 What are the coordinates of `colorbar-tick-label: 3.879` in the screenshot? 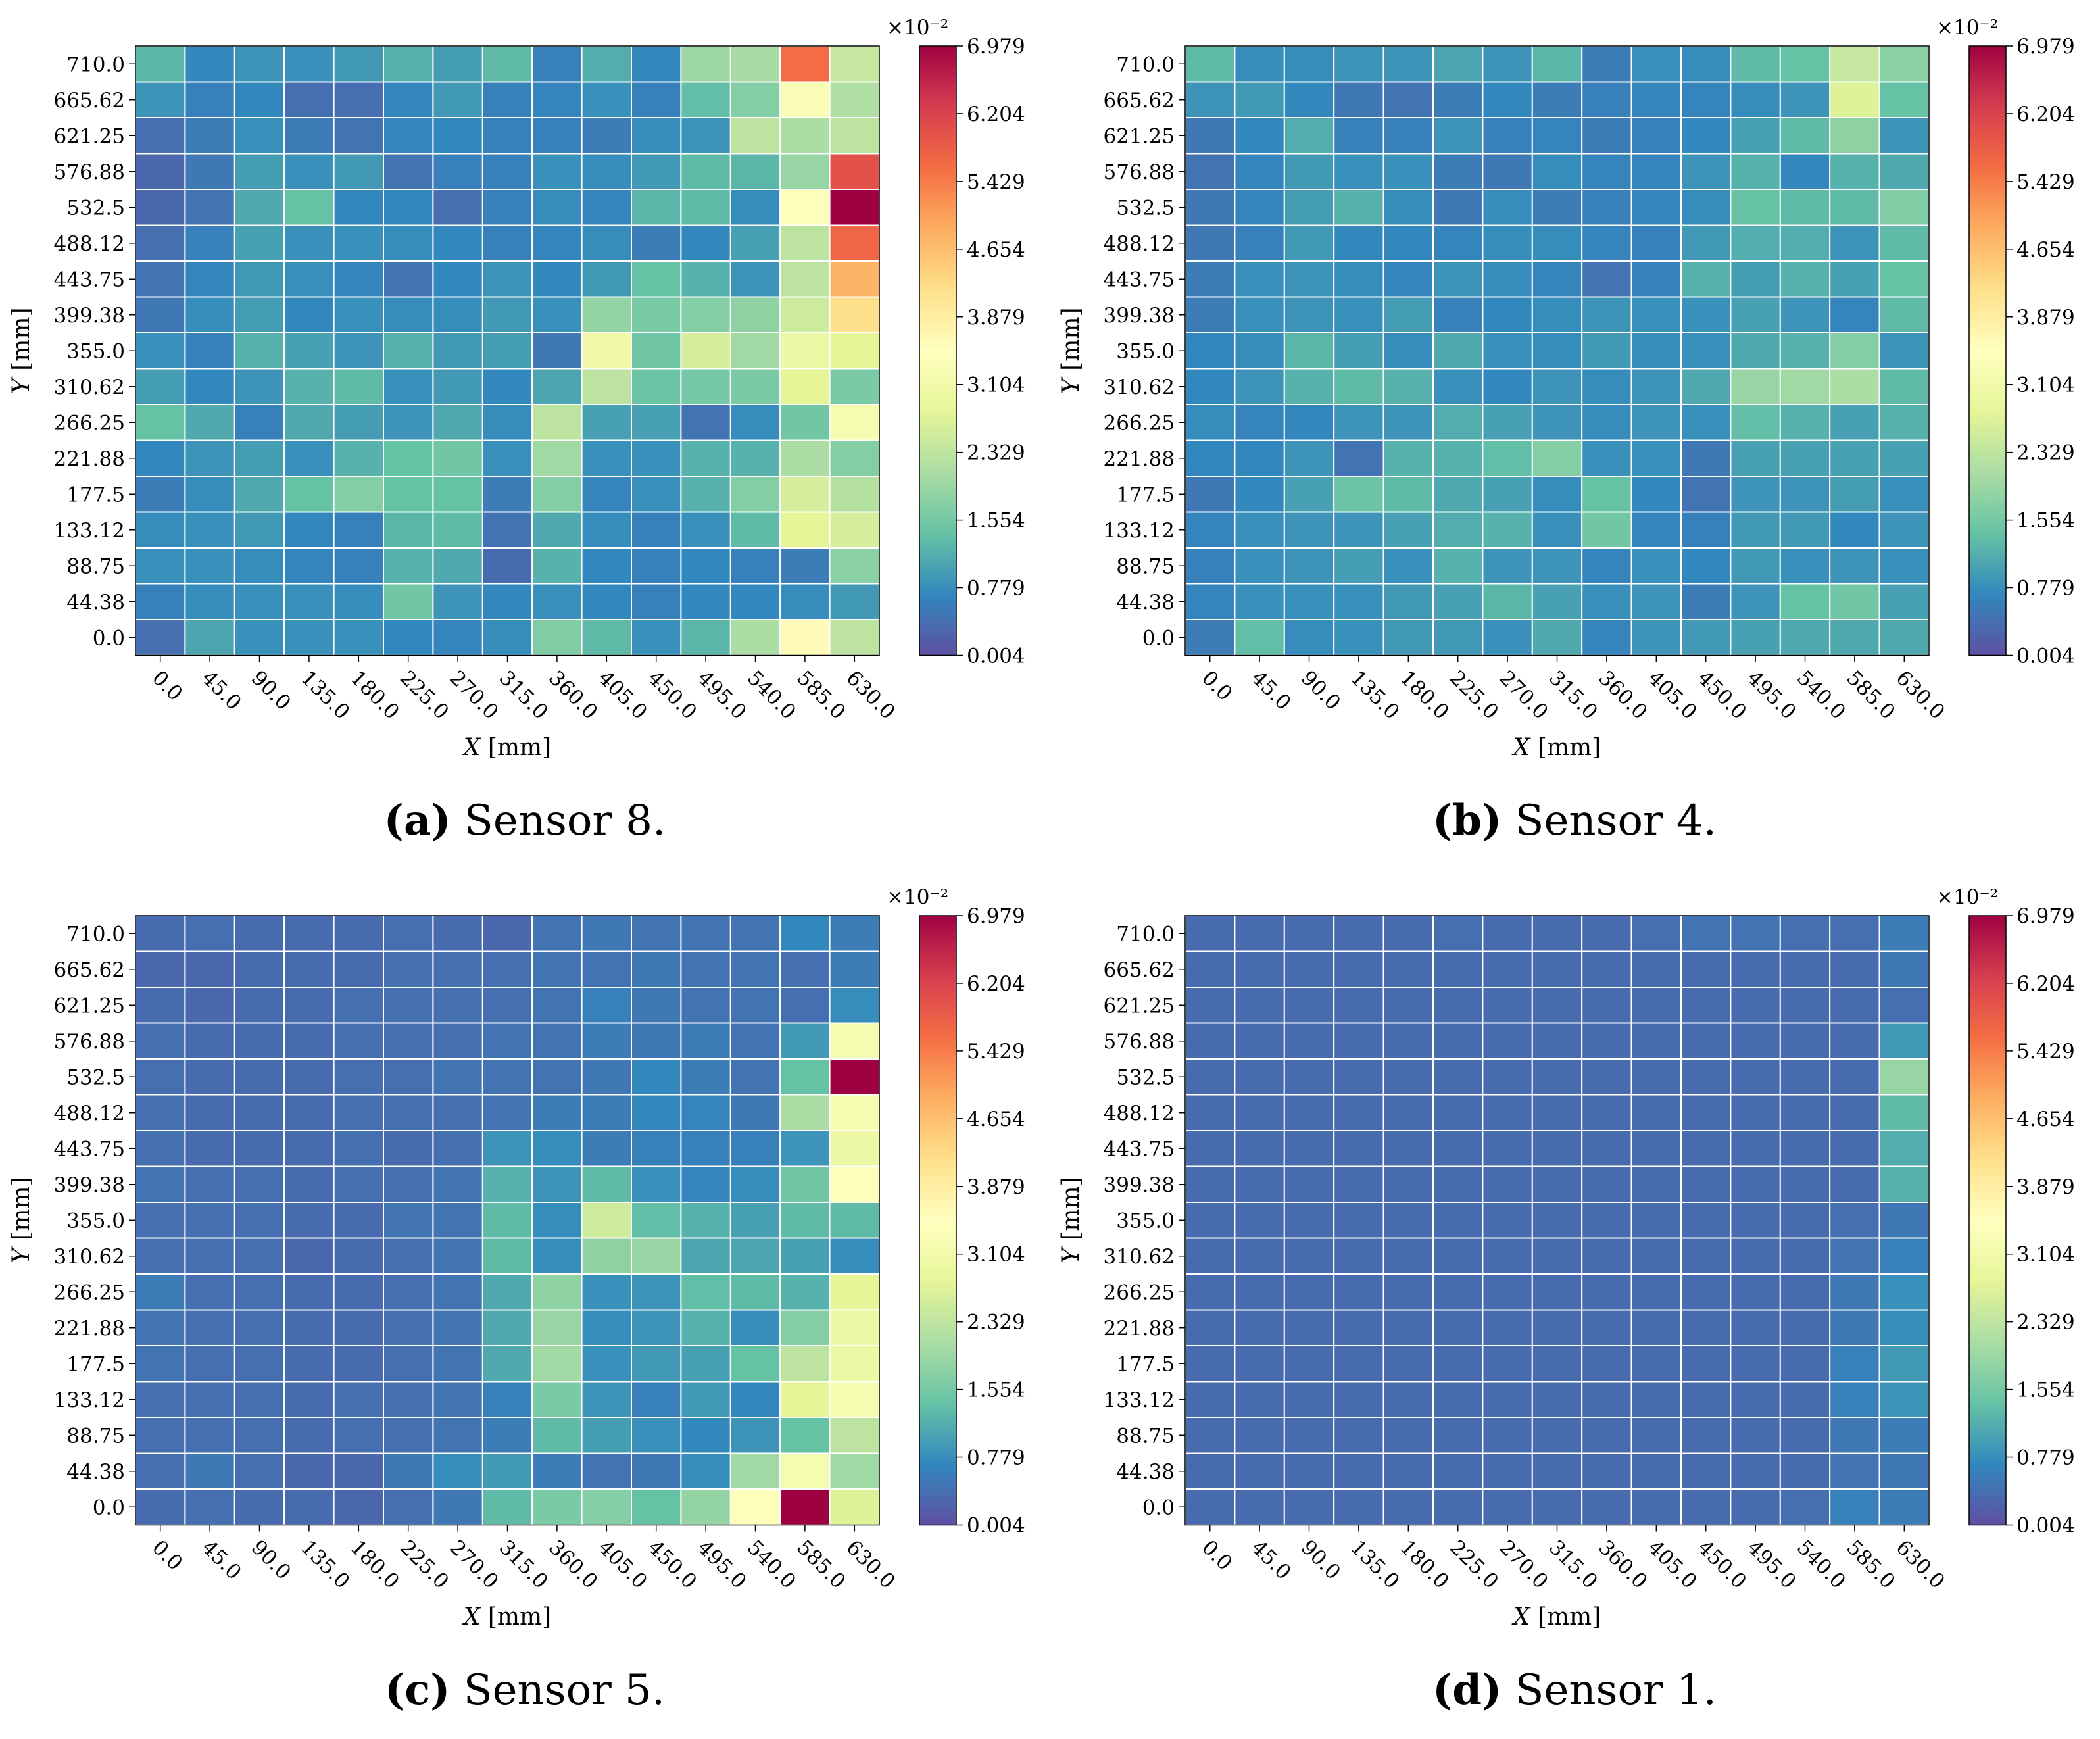 It's located at (2045, 1187).